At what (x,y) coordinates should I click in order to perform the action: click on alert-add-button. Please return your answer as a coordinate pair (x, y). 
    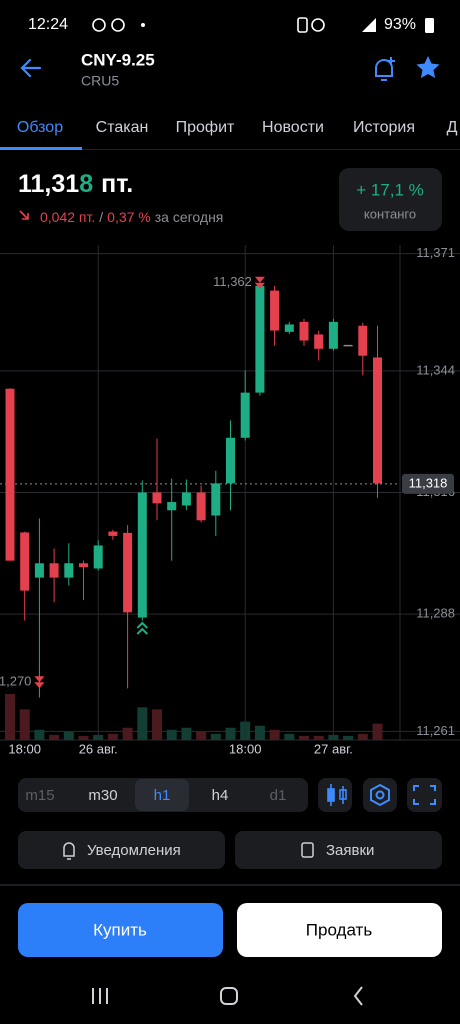
    Looking at the image, I should click on (385, 69).